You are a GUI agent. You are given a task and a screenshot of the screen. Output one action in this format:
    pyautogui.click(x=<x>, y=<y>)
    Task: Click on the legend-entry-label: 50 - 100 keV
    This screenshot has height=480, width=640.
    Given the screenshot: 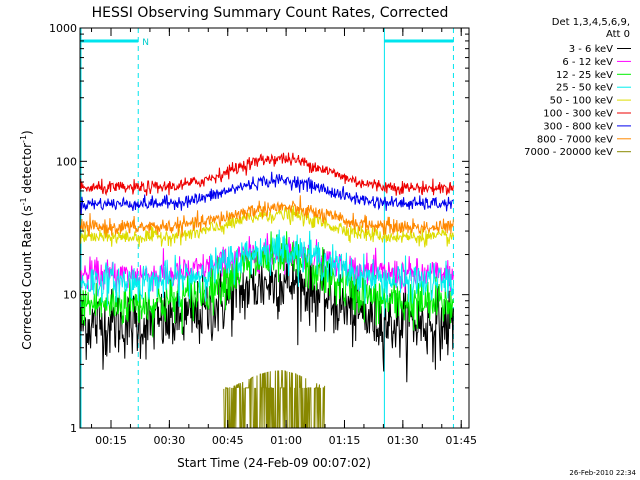 What is the action you would take?
    pyautogui.click(x=582, y=101)
    